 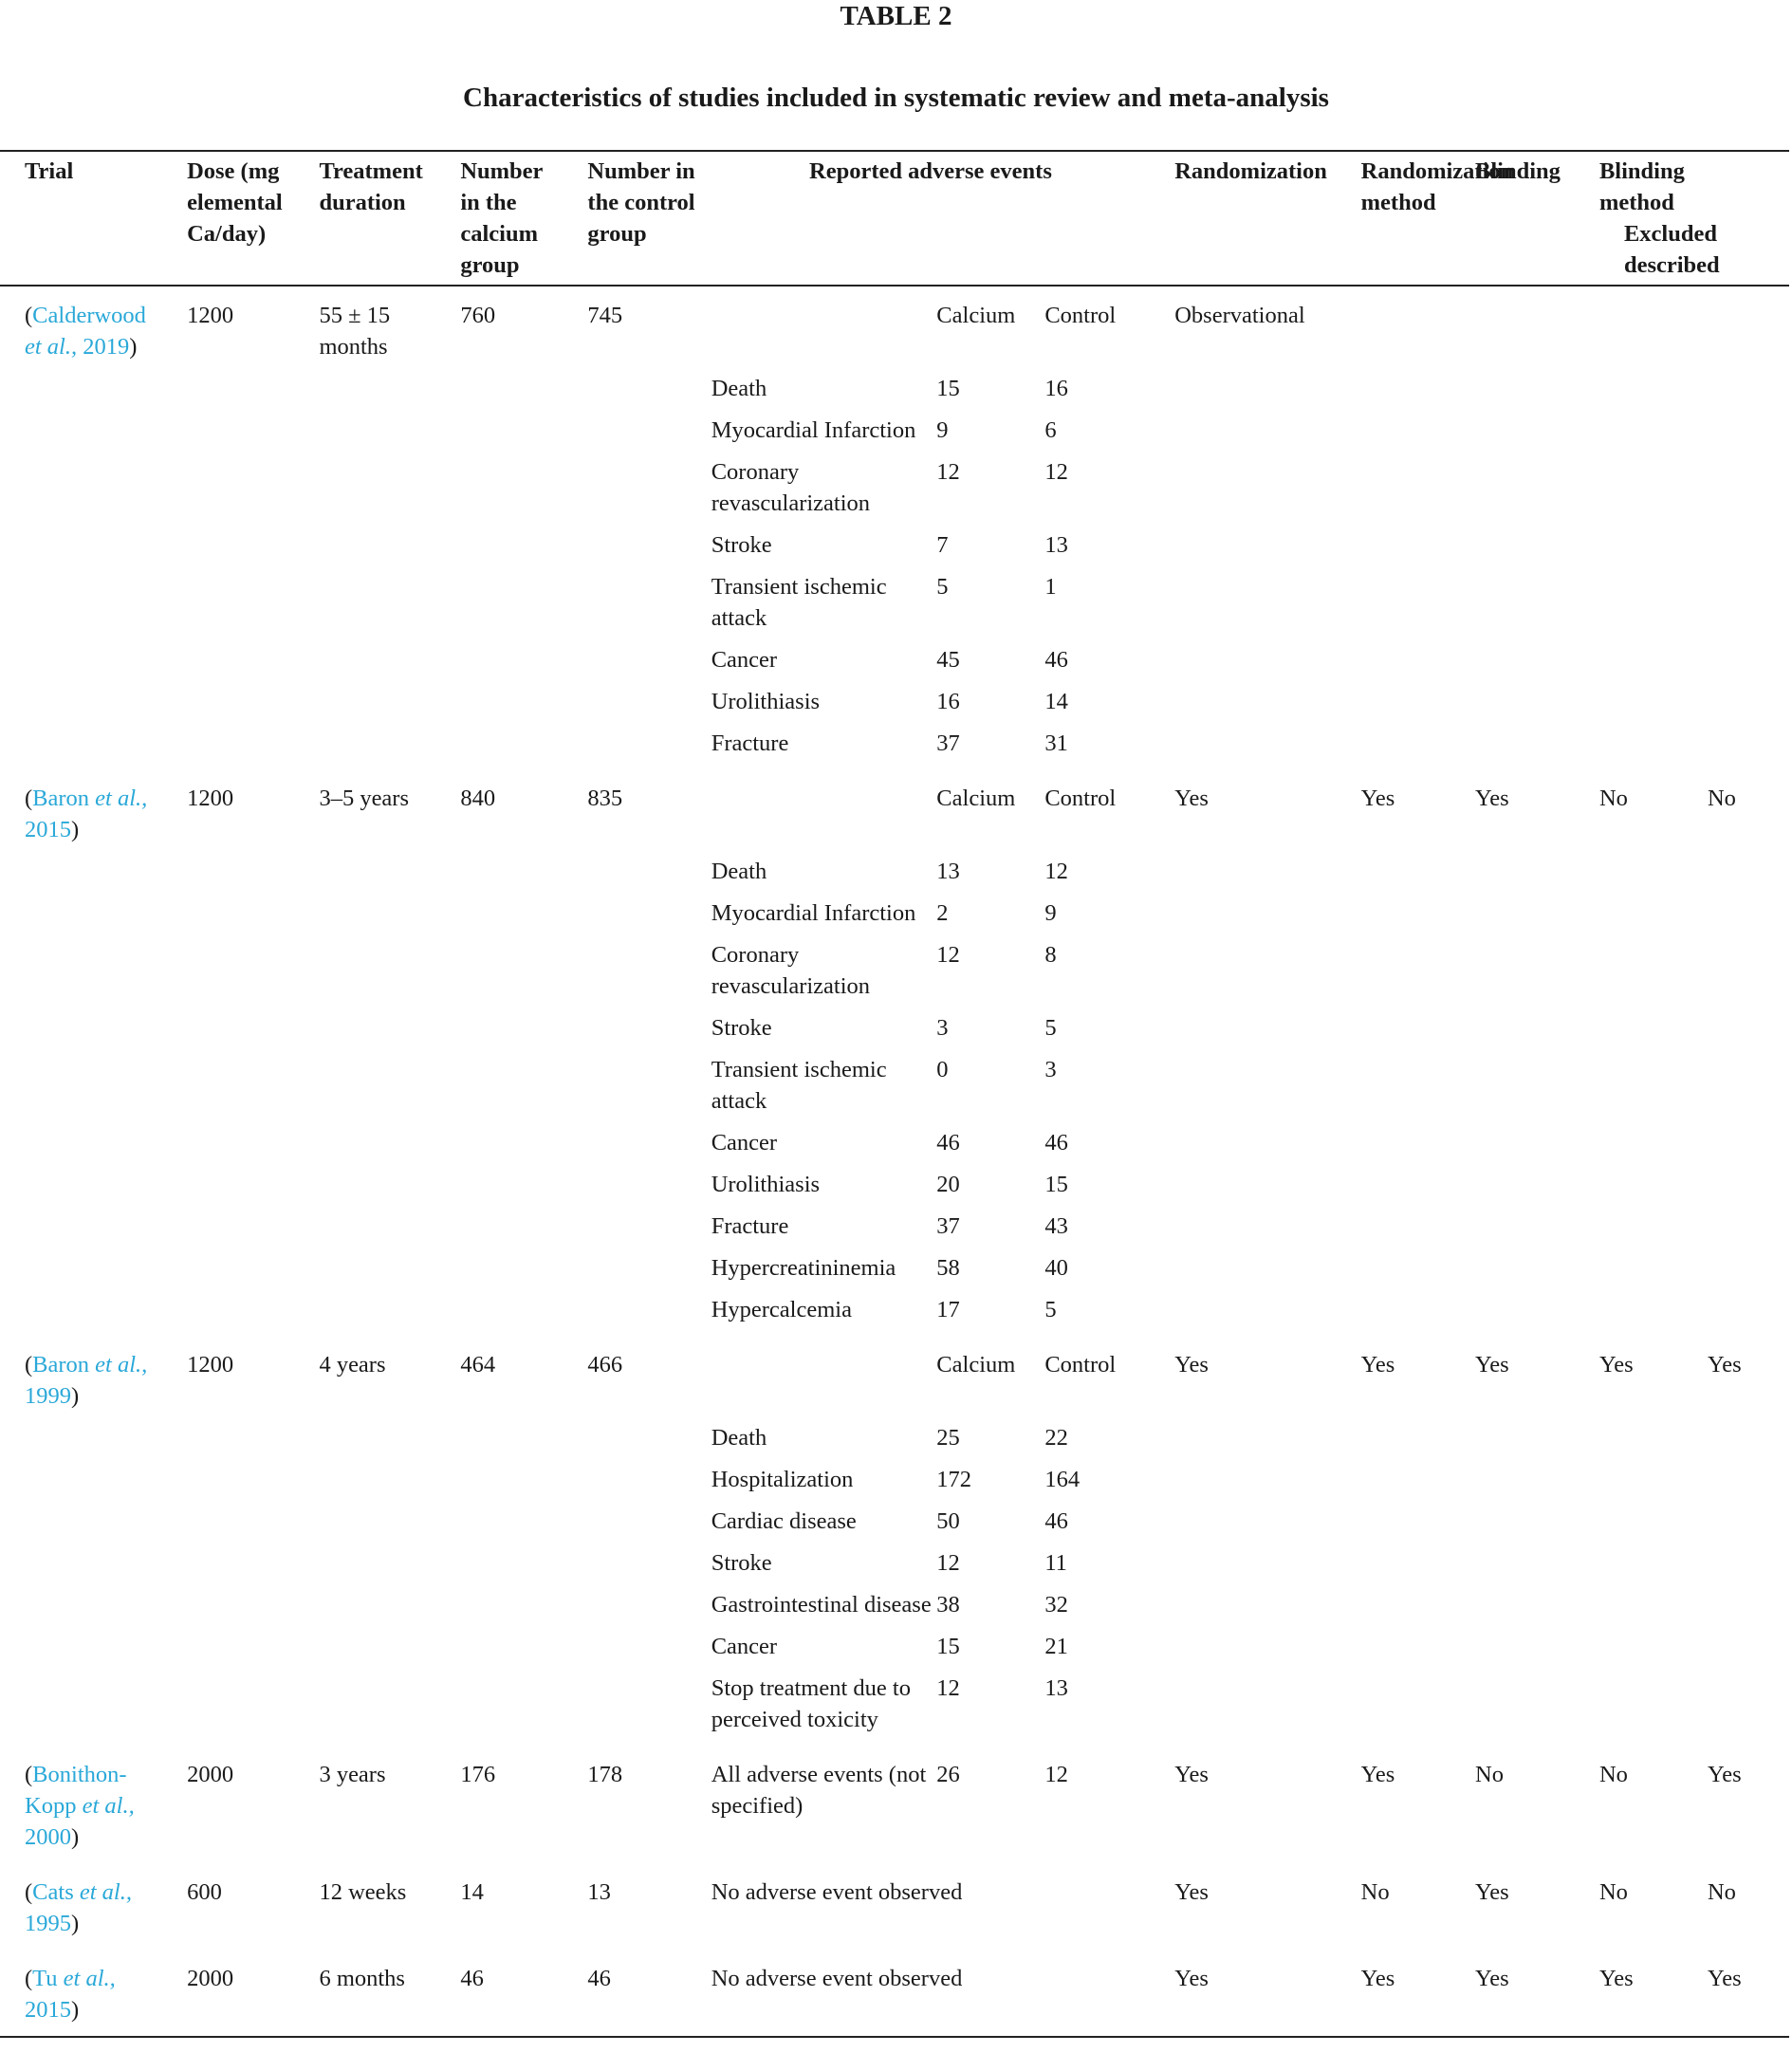 What do you see at coordinates (894, 435) in the screenshot?
I see `event-row: Myocardial Infarction 9 6` at bounding box center [894, 435].